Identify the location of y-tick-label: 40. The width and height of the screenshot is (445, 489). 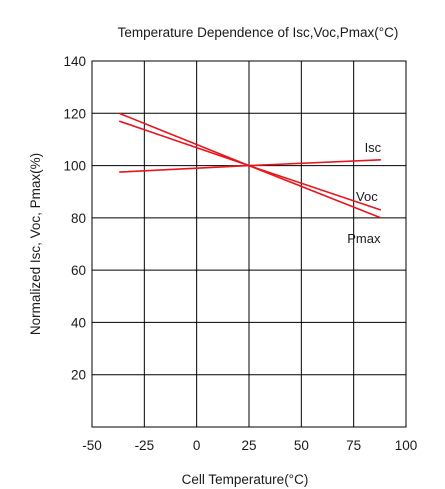
(78, 322).